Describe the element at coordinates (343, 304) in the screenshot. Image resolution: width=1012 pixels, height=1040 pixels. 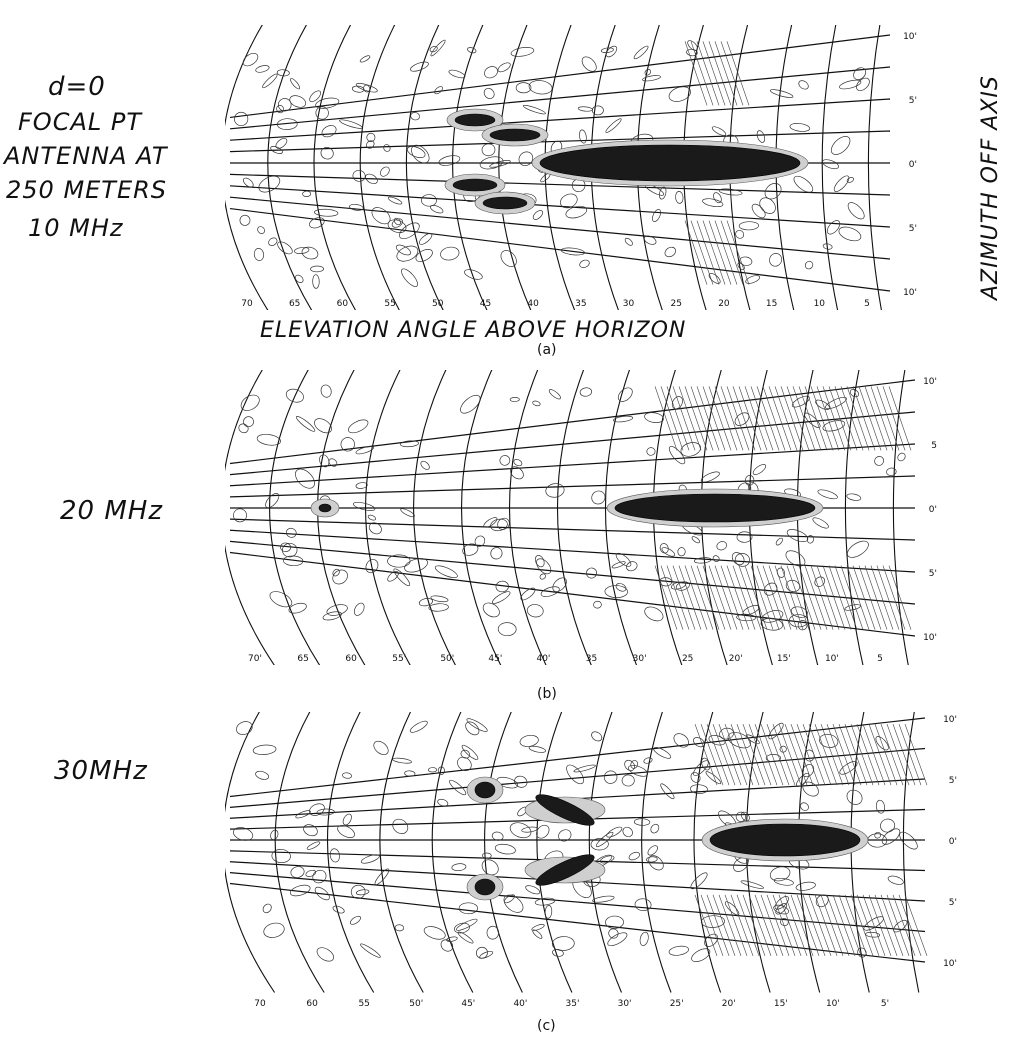
I see `elevation-tick-label: 60` at that location.